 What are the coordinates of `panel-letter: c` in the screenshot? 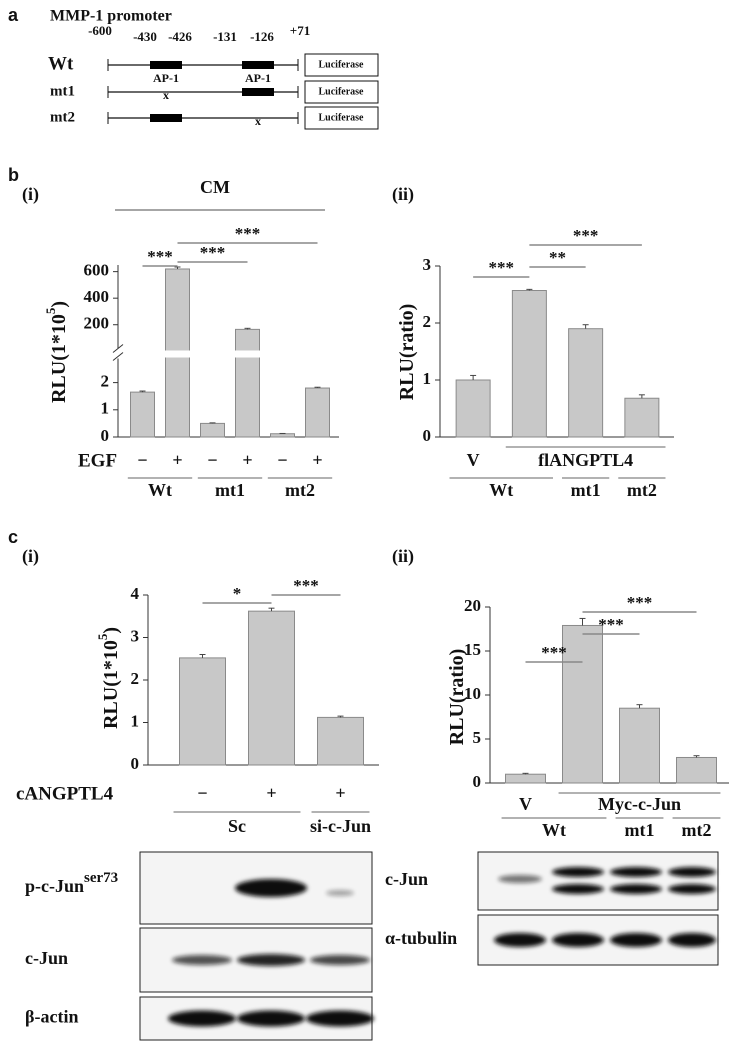 It's located at (13, 537).